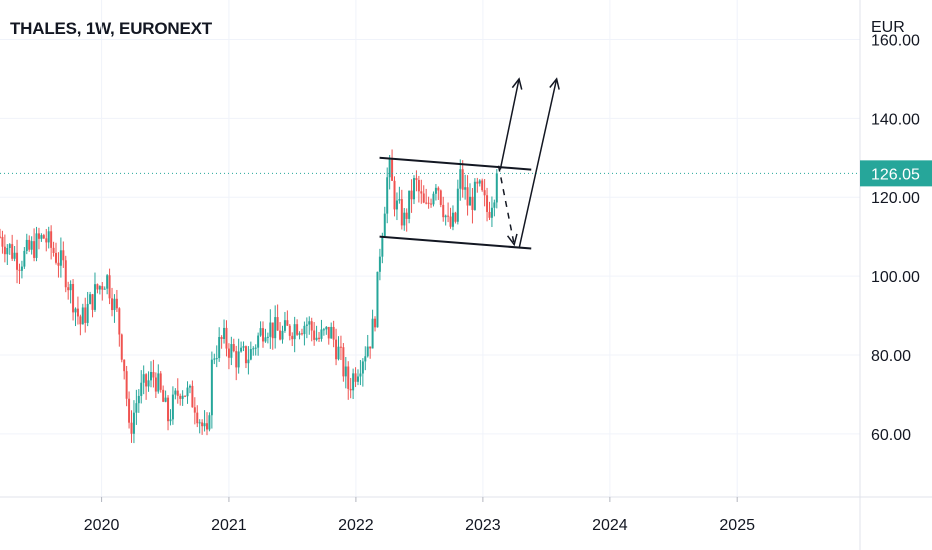 The height and width of the screenshot is (550, 932). I want to click on y-tick-label: 60.00, so click(891, 435).